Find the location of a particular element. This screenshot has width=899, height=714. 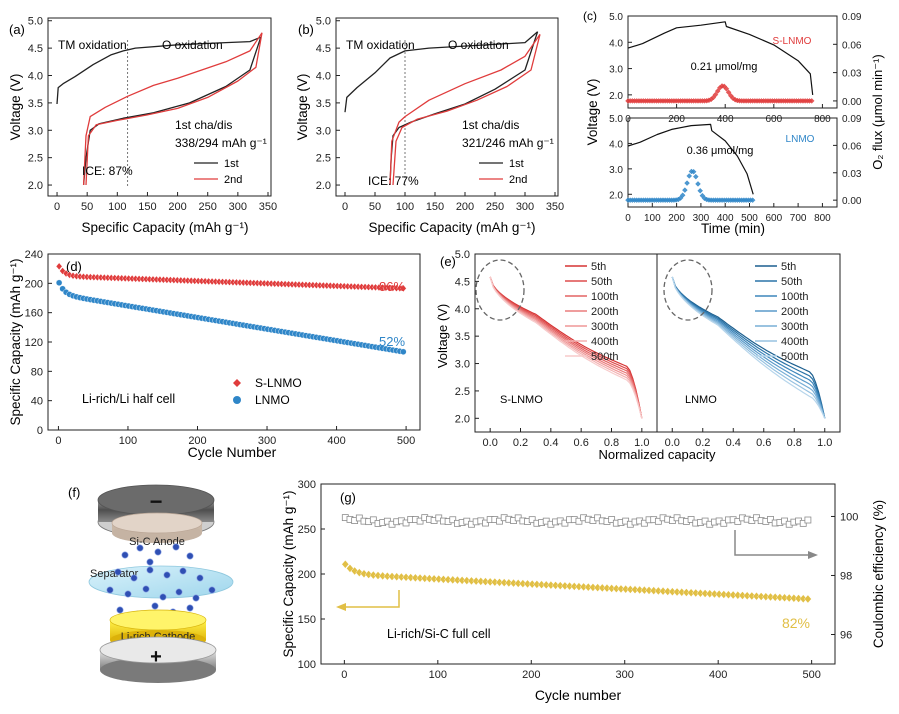

x-tick-label: 0.4 is located at coordinates (733, 443).